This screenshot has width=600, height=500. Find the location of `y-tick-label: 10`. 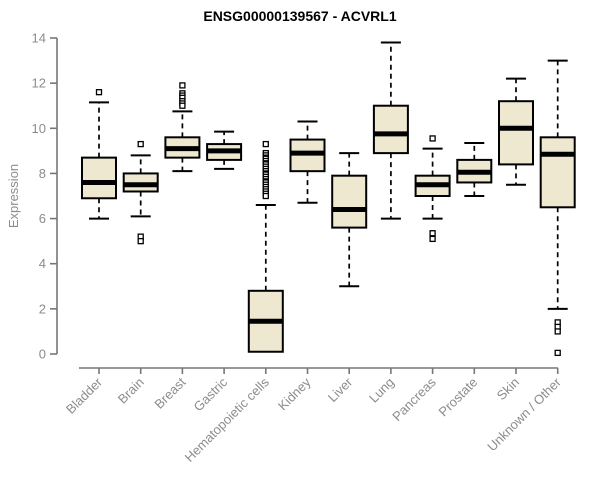

y-tick-label: 10 is located at coordinates (39, 128).